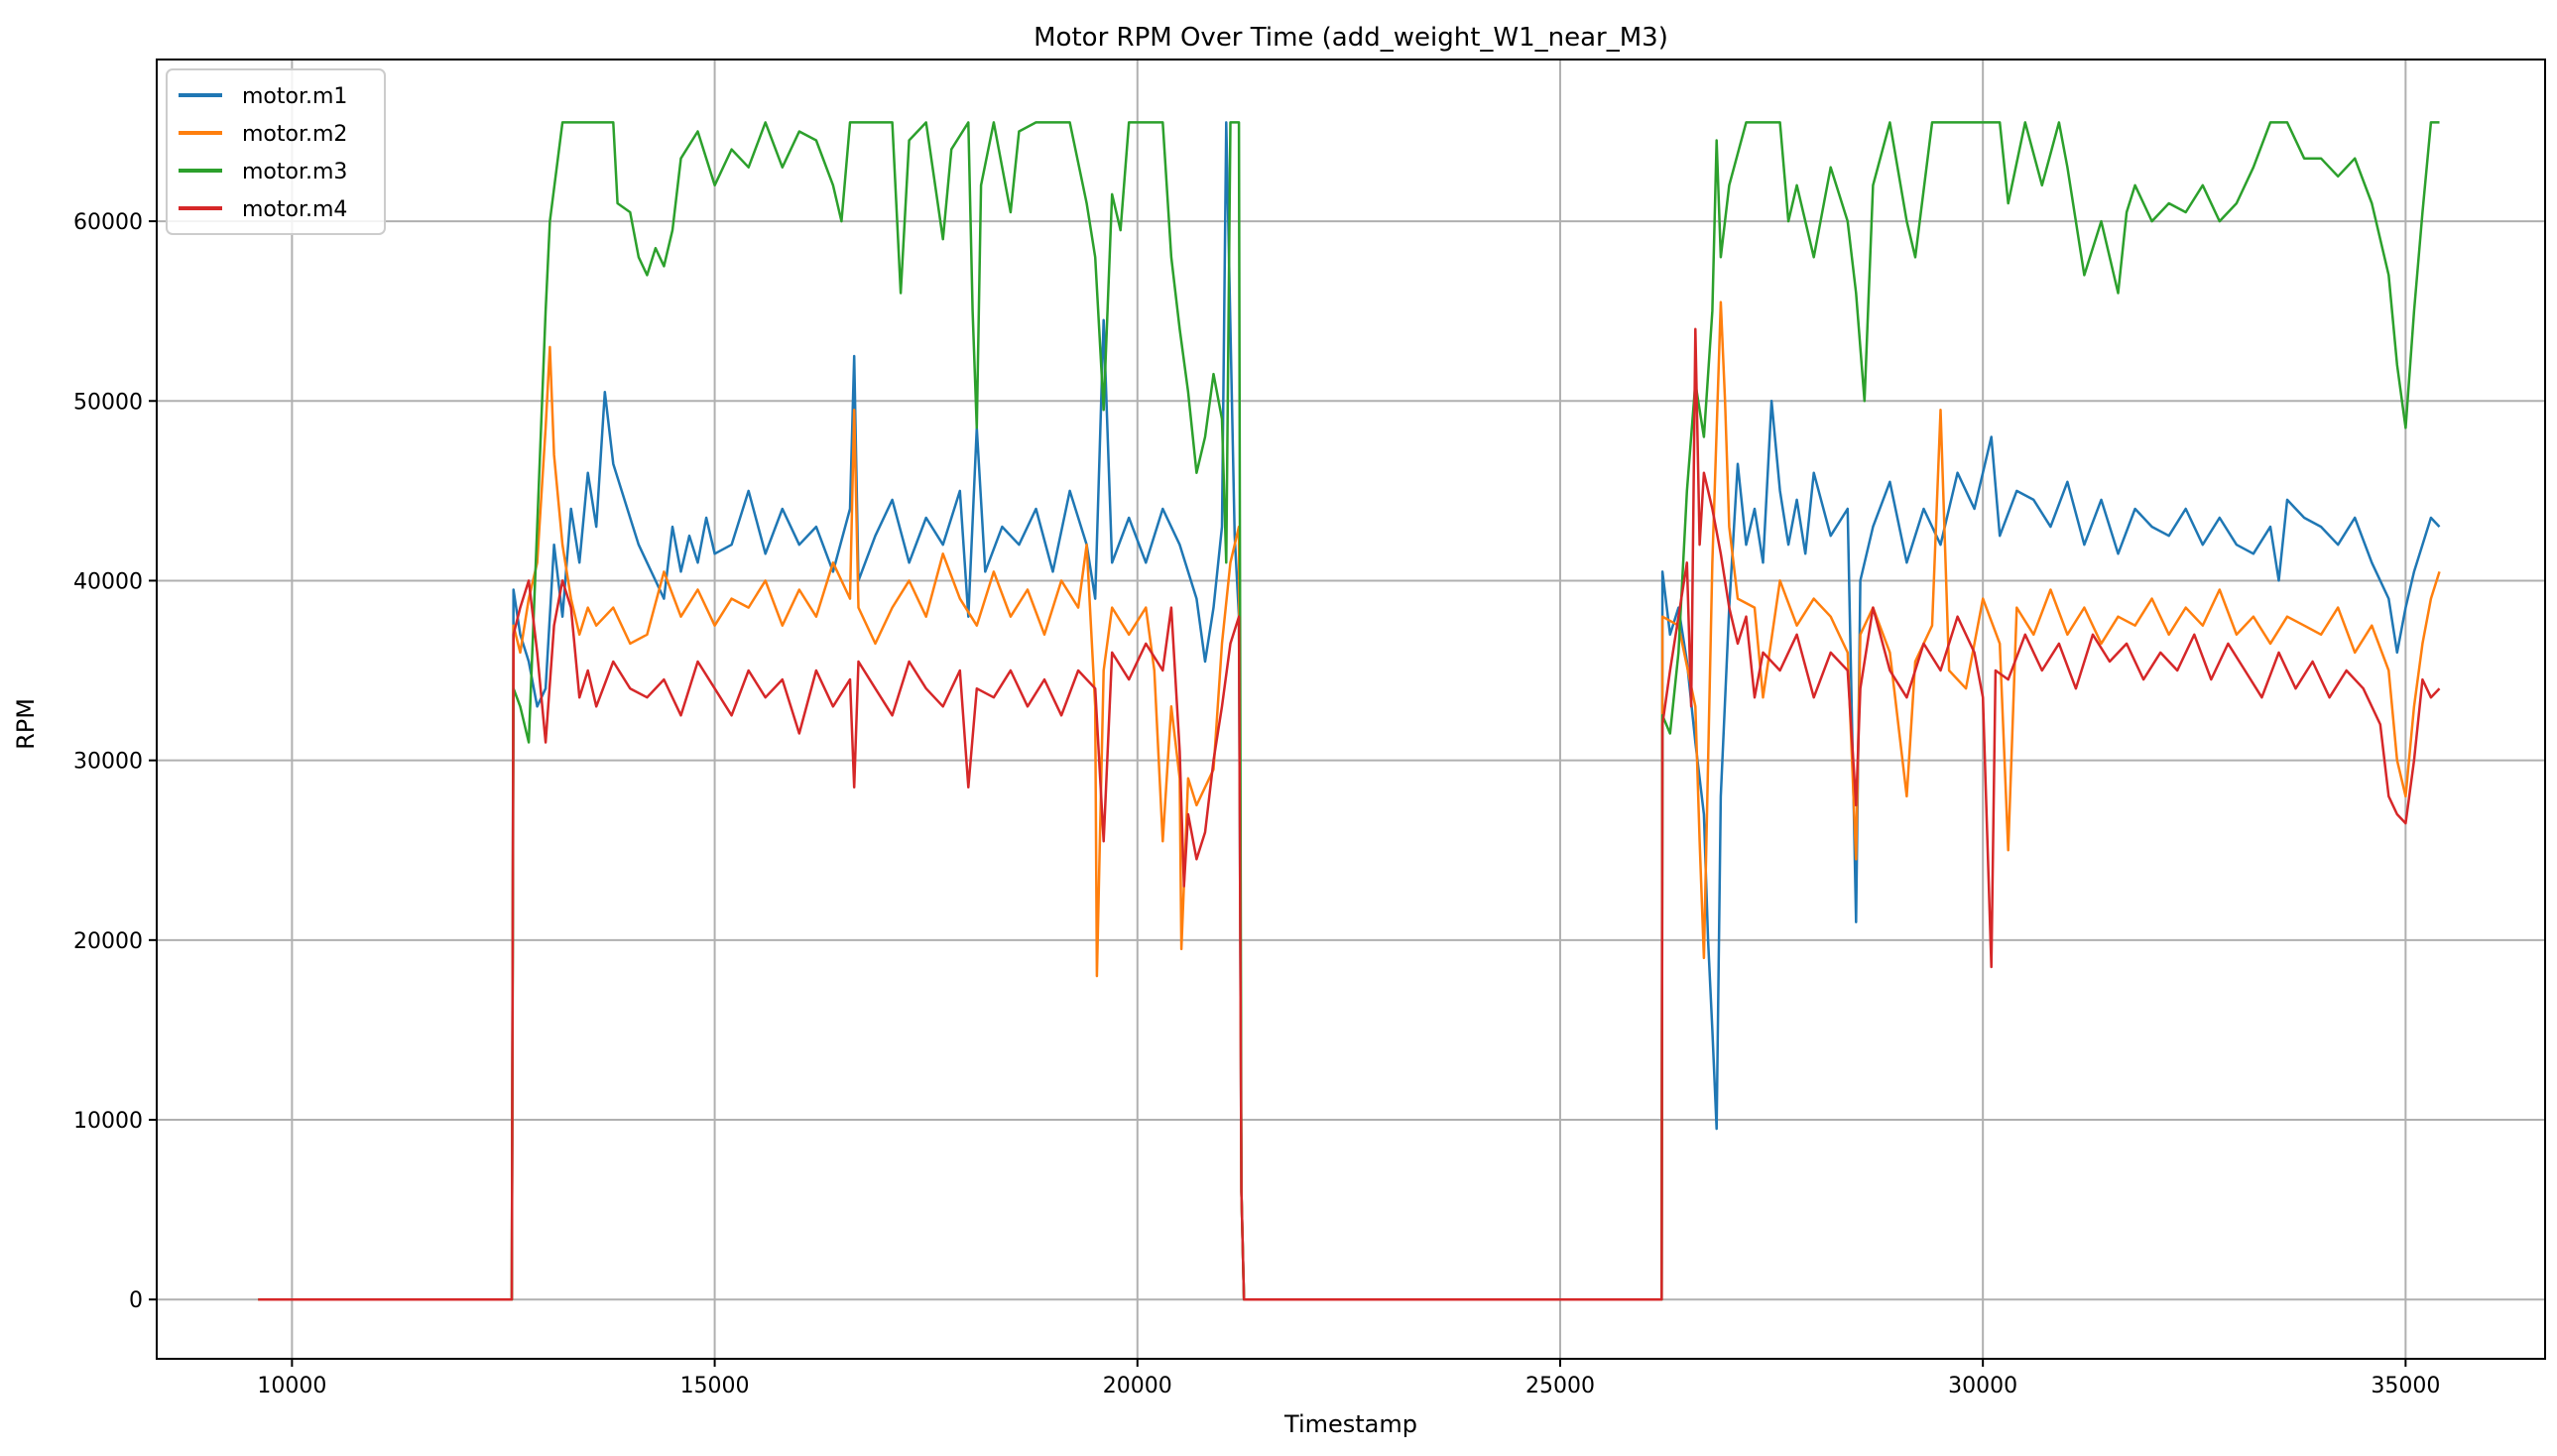 The image size is (2557, 1456). I want to click on y-tick-label: 20000, so click(108, 941).